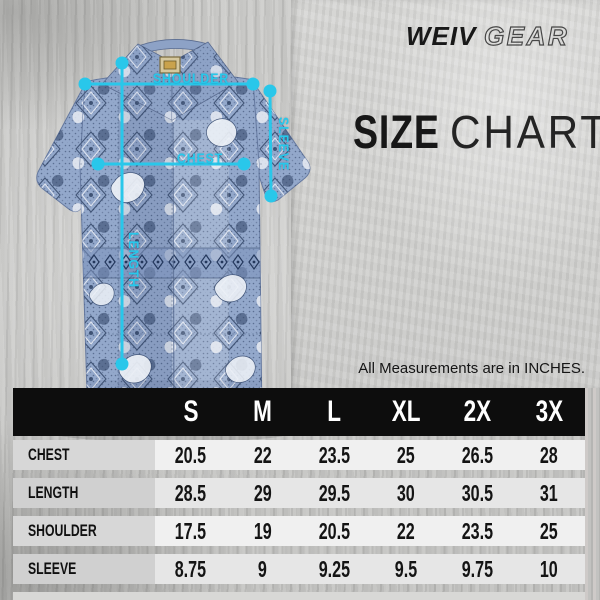 The width and height of the screenshot is (600, 600). Describe the element at coordinates (334, 411) in the screenshot. I see `col-header-l: L` at that location.